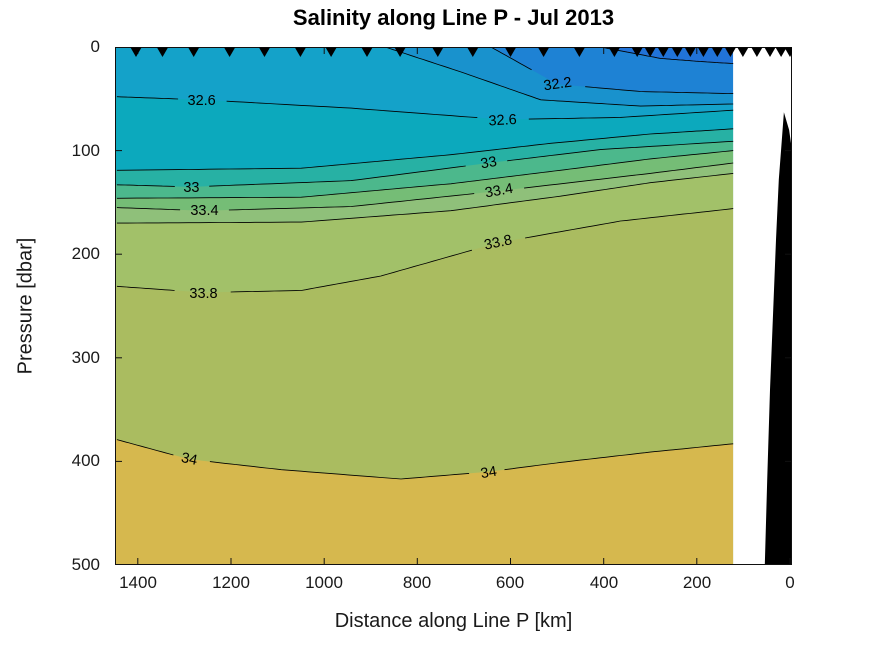 The image size is (875, 656). What do you see at coordinates (95, 46) in the screenshot?
I see `y-tick-label: 0` at bounding box center [95, 46].